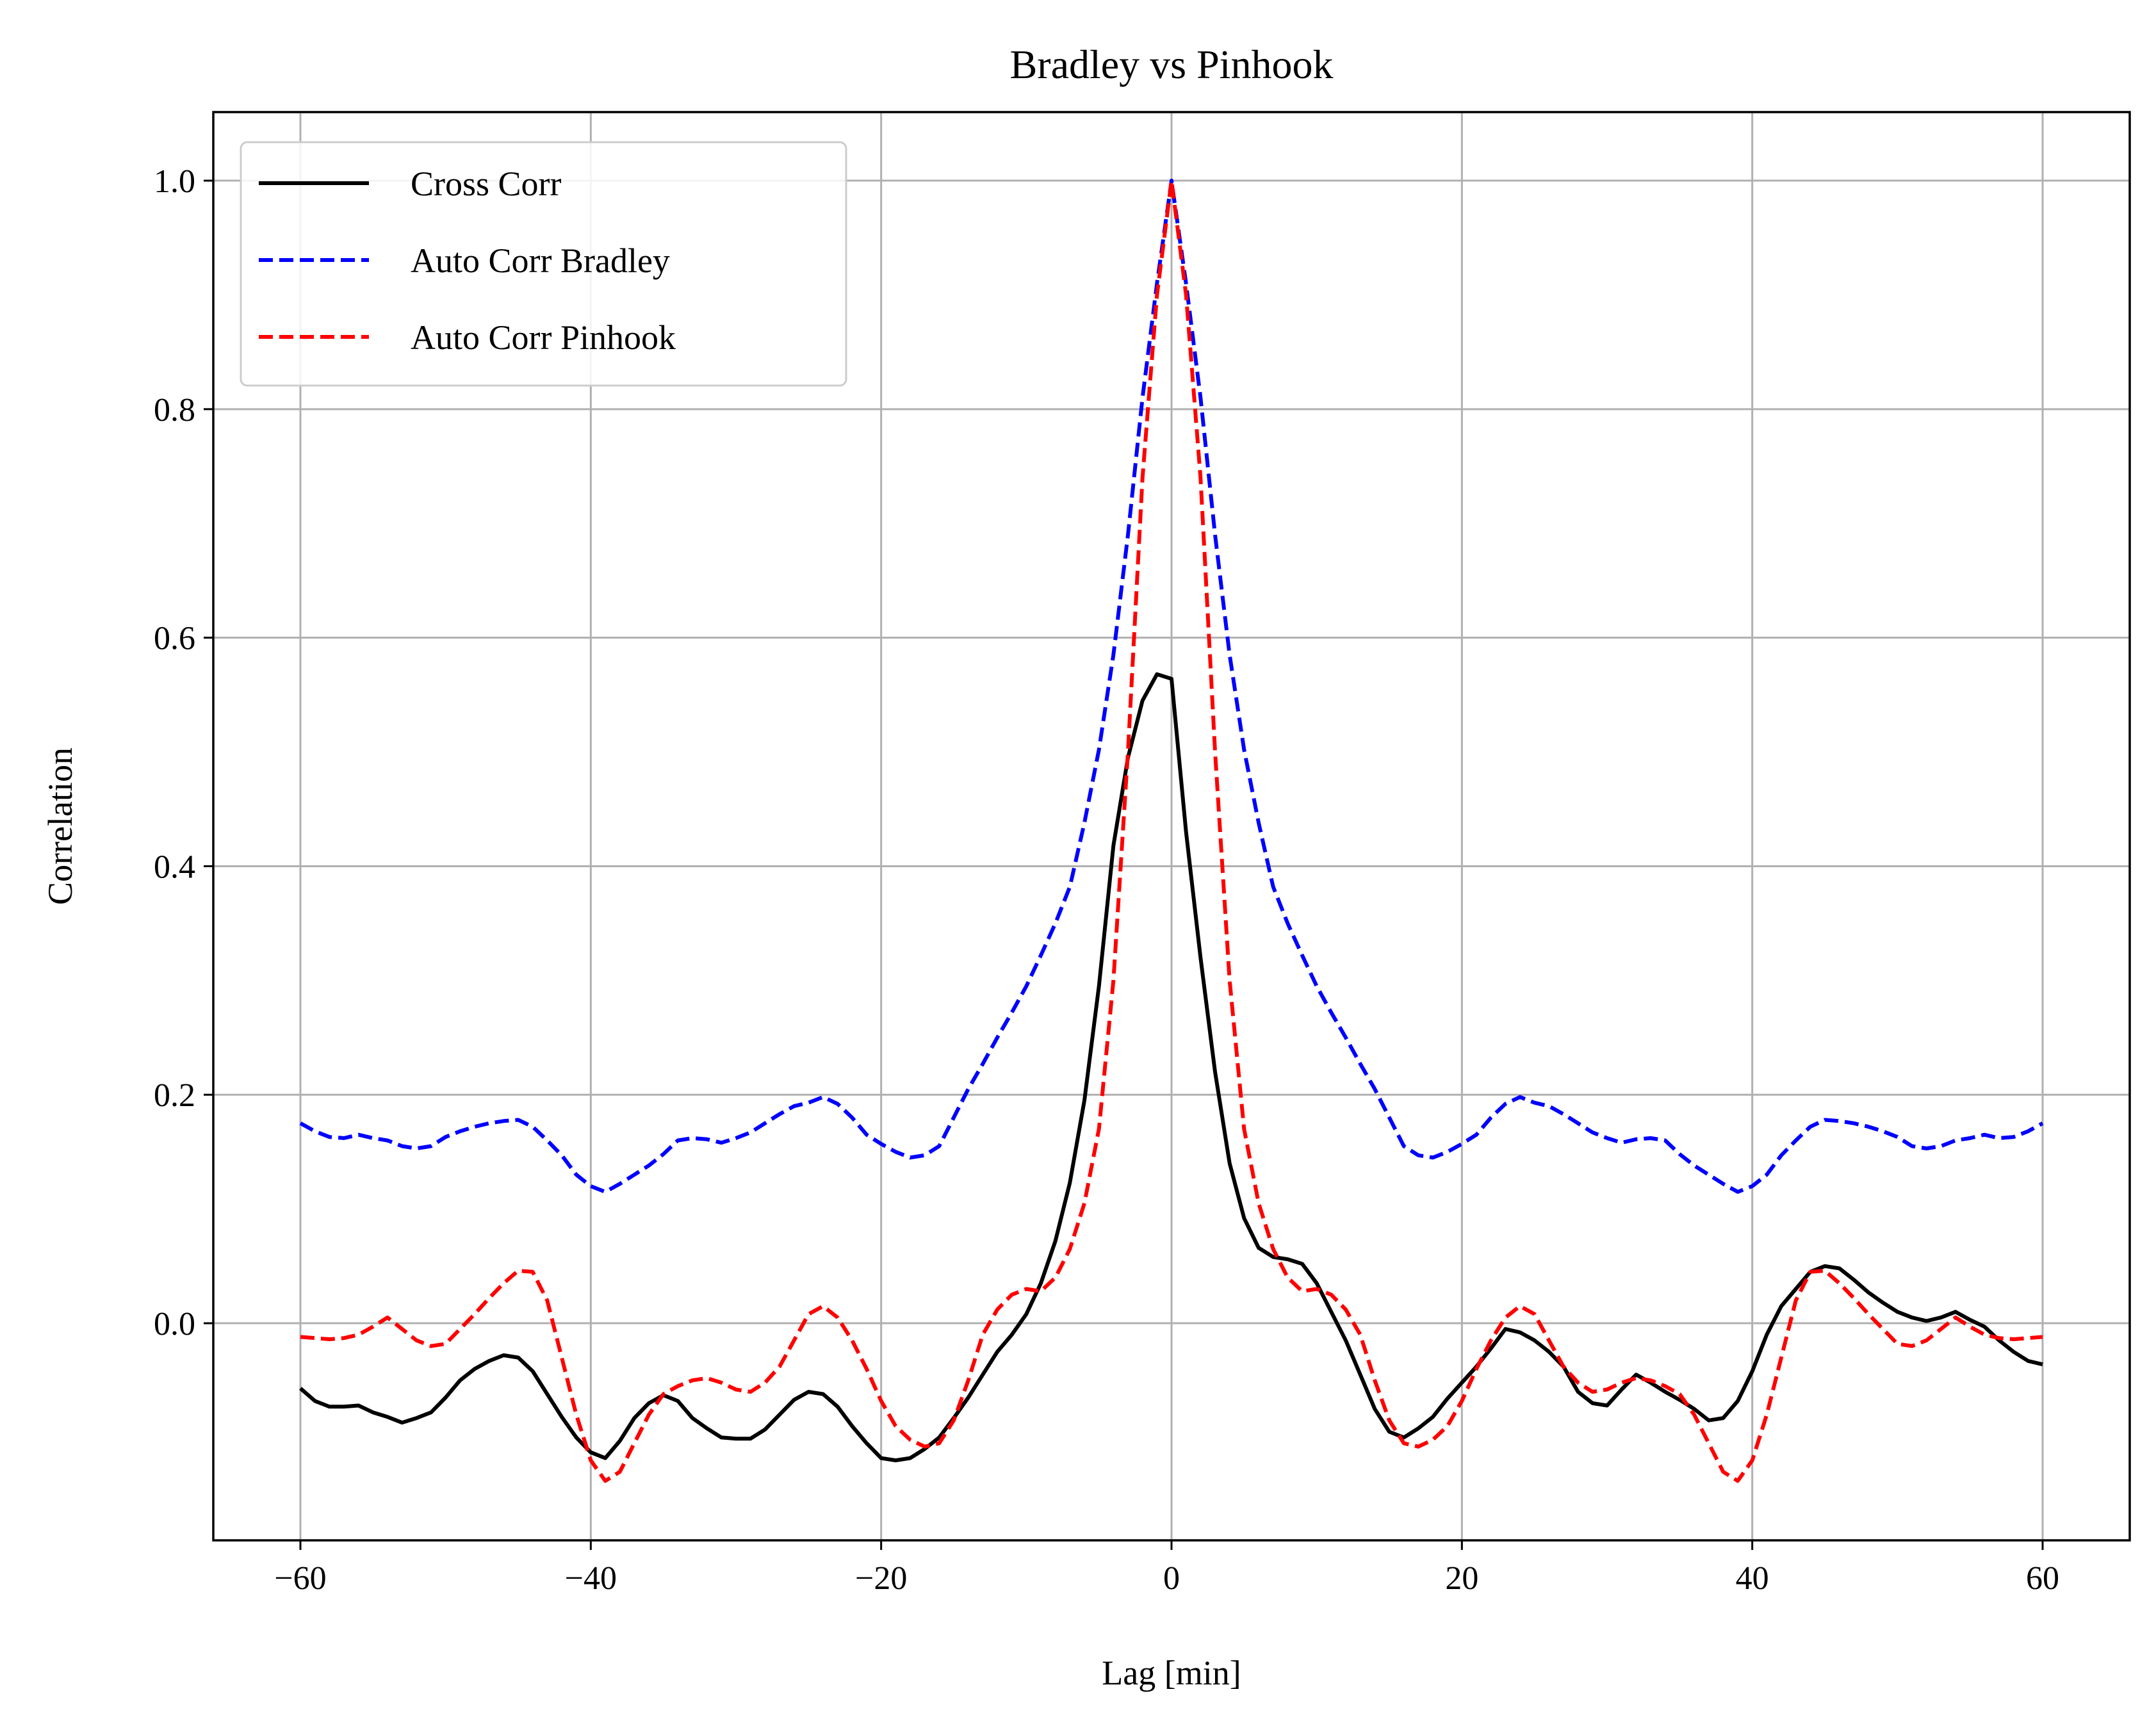 This screenshot has height=1728, width=2156. I want to click on x-tick-label: 60, so click(2042, 1578).